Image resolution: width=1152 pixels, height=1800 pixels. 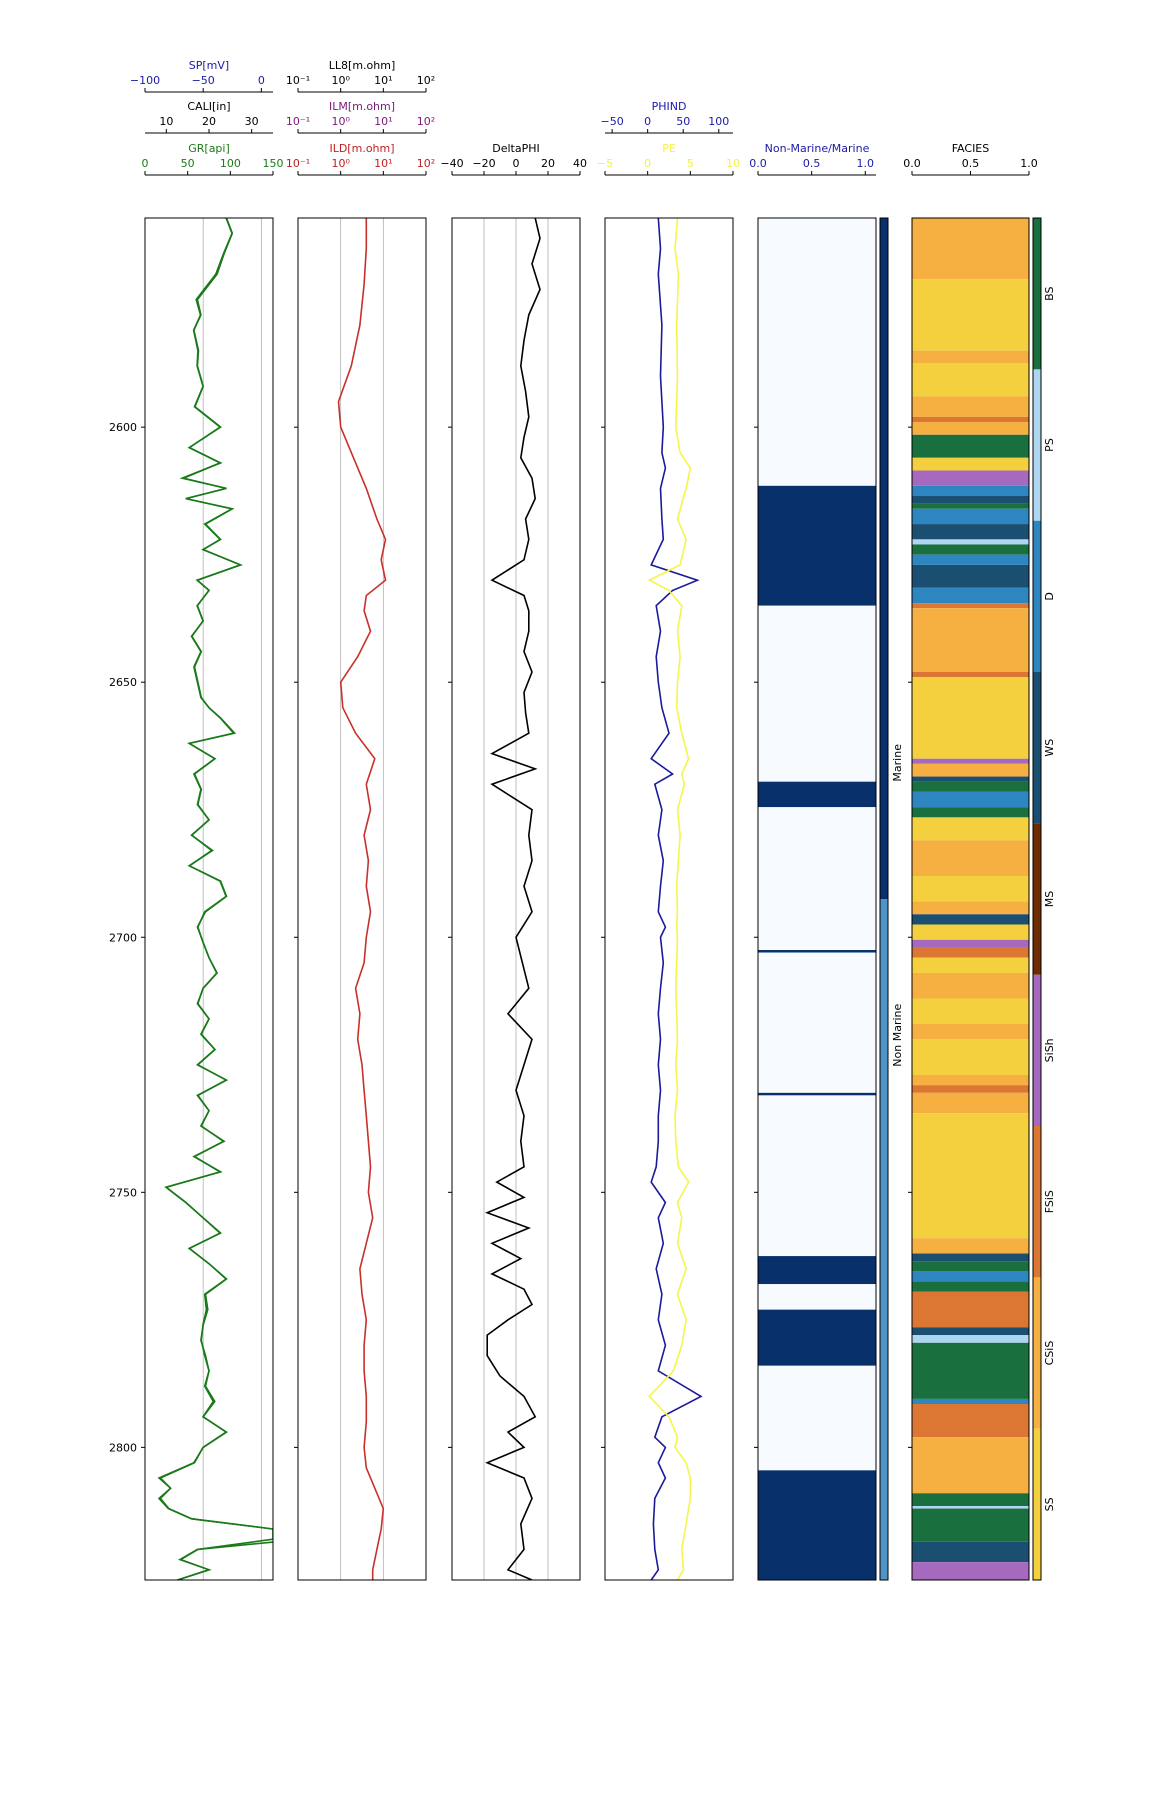 What do you see at coordinates (230, 163) in the screenshot?
I see `sp-gr-cali-axis-0-tick-label-2: 100` at bounding box center [230, 163].